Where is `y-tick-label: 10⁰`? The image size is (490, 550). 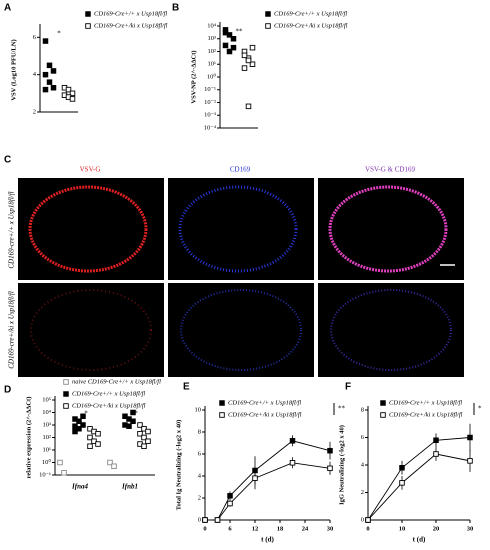
y-tick-label: 10⁰ is located at coordinates (212, 76).